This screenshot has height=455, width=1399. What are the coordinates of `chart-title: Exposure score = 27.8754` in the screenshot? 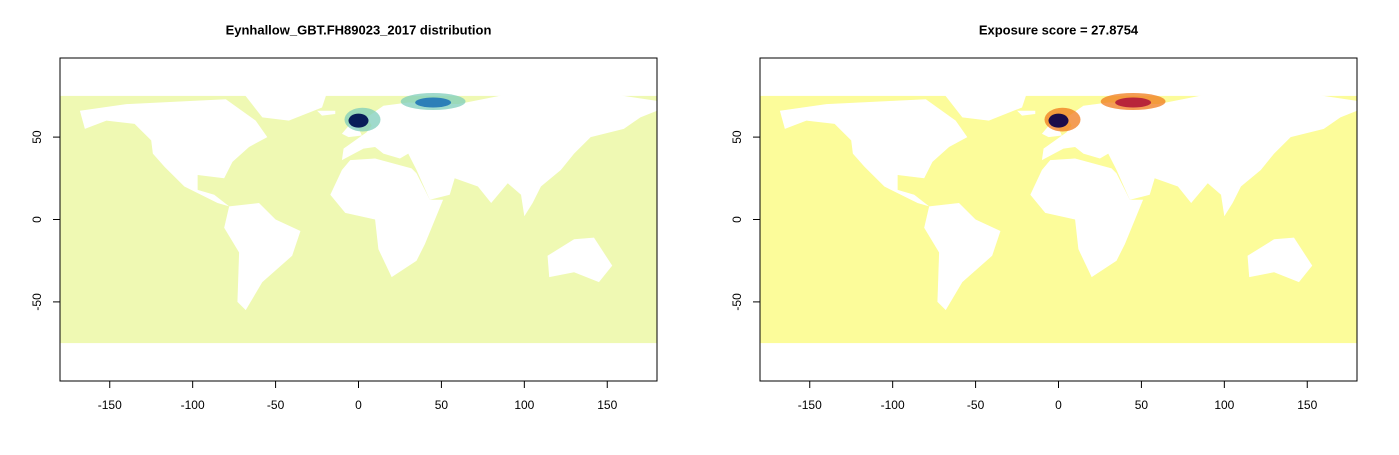 It's located at (1059, 29).